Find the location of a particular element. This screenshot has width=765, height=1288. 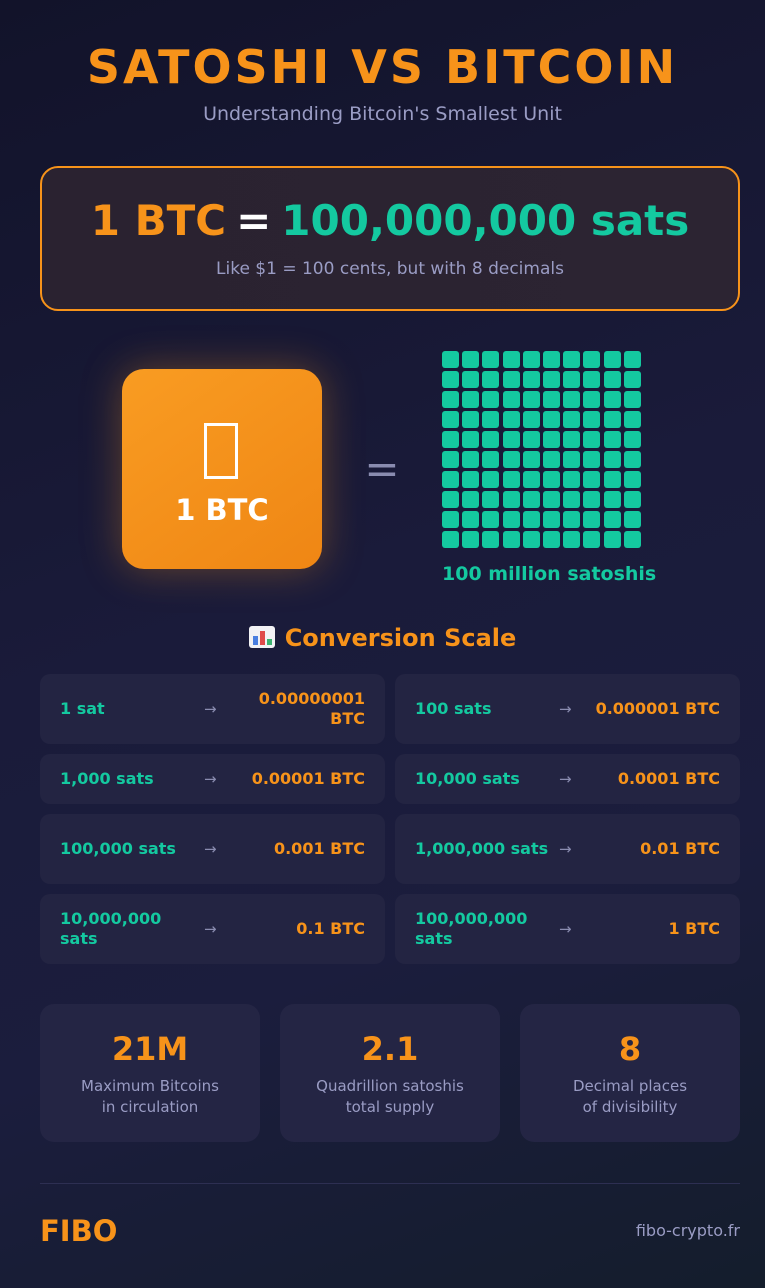

stat-desc-line: in circulation is located at coordinates (150, 1107).